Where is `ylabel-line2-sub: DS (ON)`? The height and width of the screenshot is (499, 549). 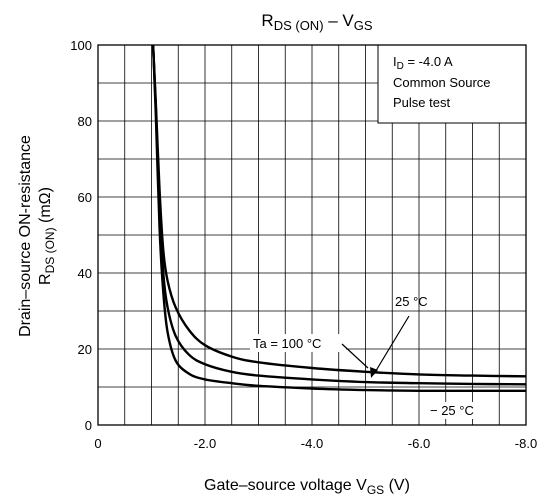 ylabel-line2-sub: DS (ON) is located at coordinates (50, 250).